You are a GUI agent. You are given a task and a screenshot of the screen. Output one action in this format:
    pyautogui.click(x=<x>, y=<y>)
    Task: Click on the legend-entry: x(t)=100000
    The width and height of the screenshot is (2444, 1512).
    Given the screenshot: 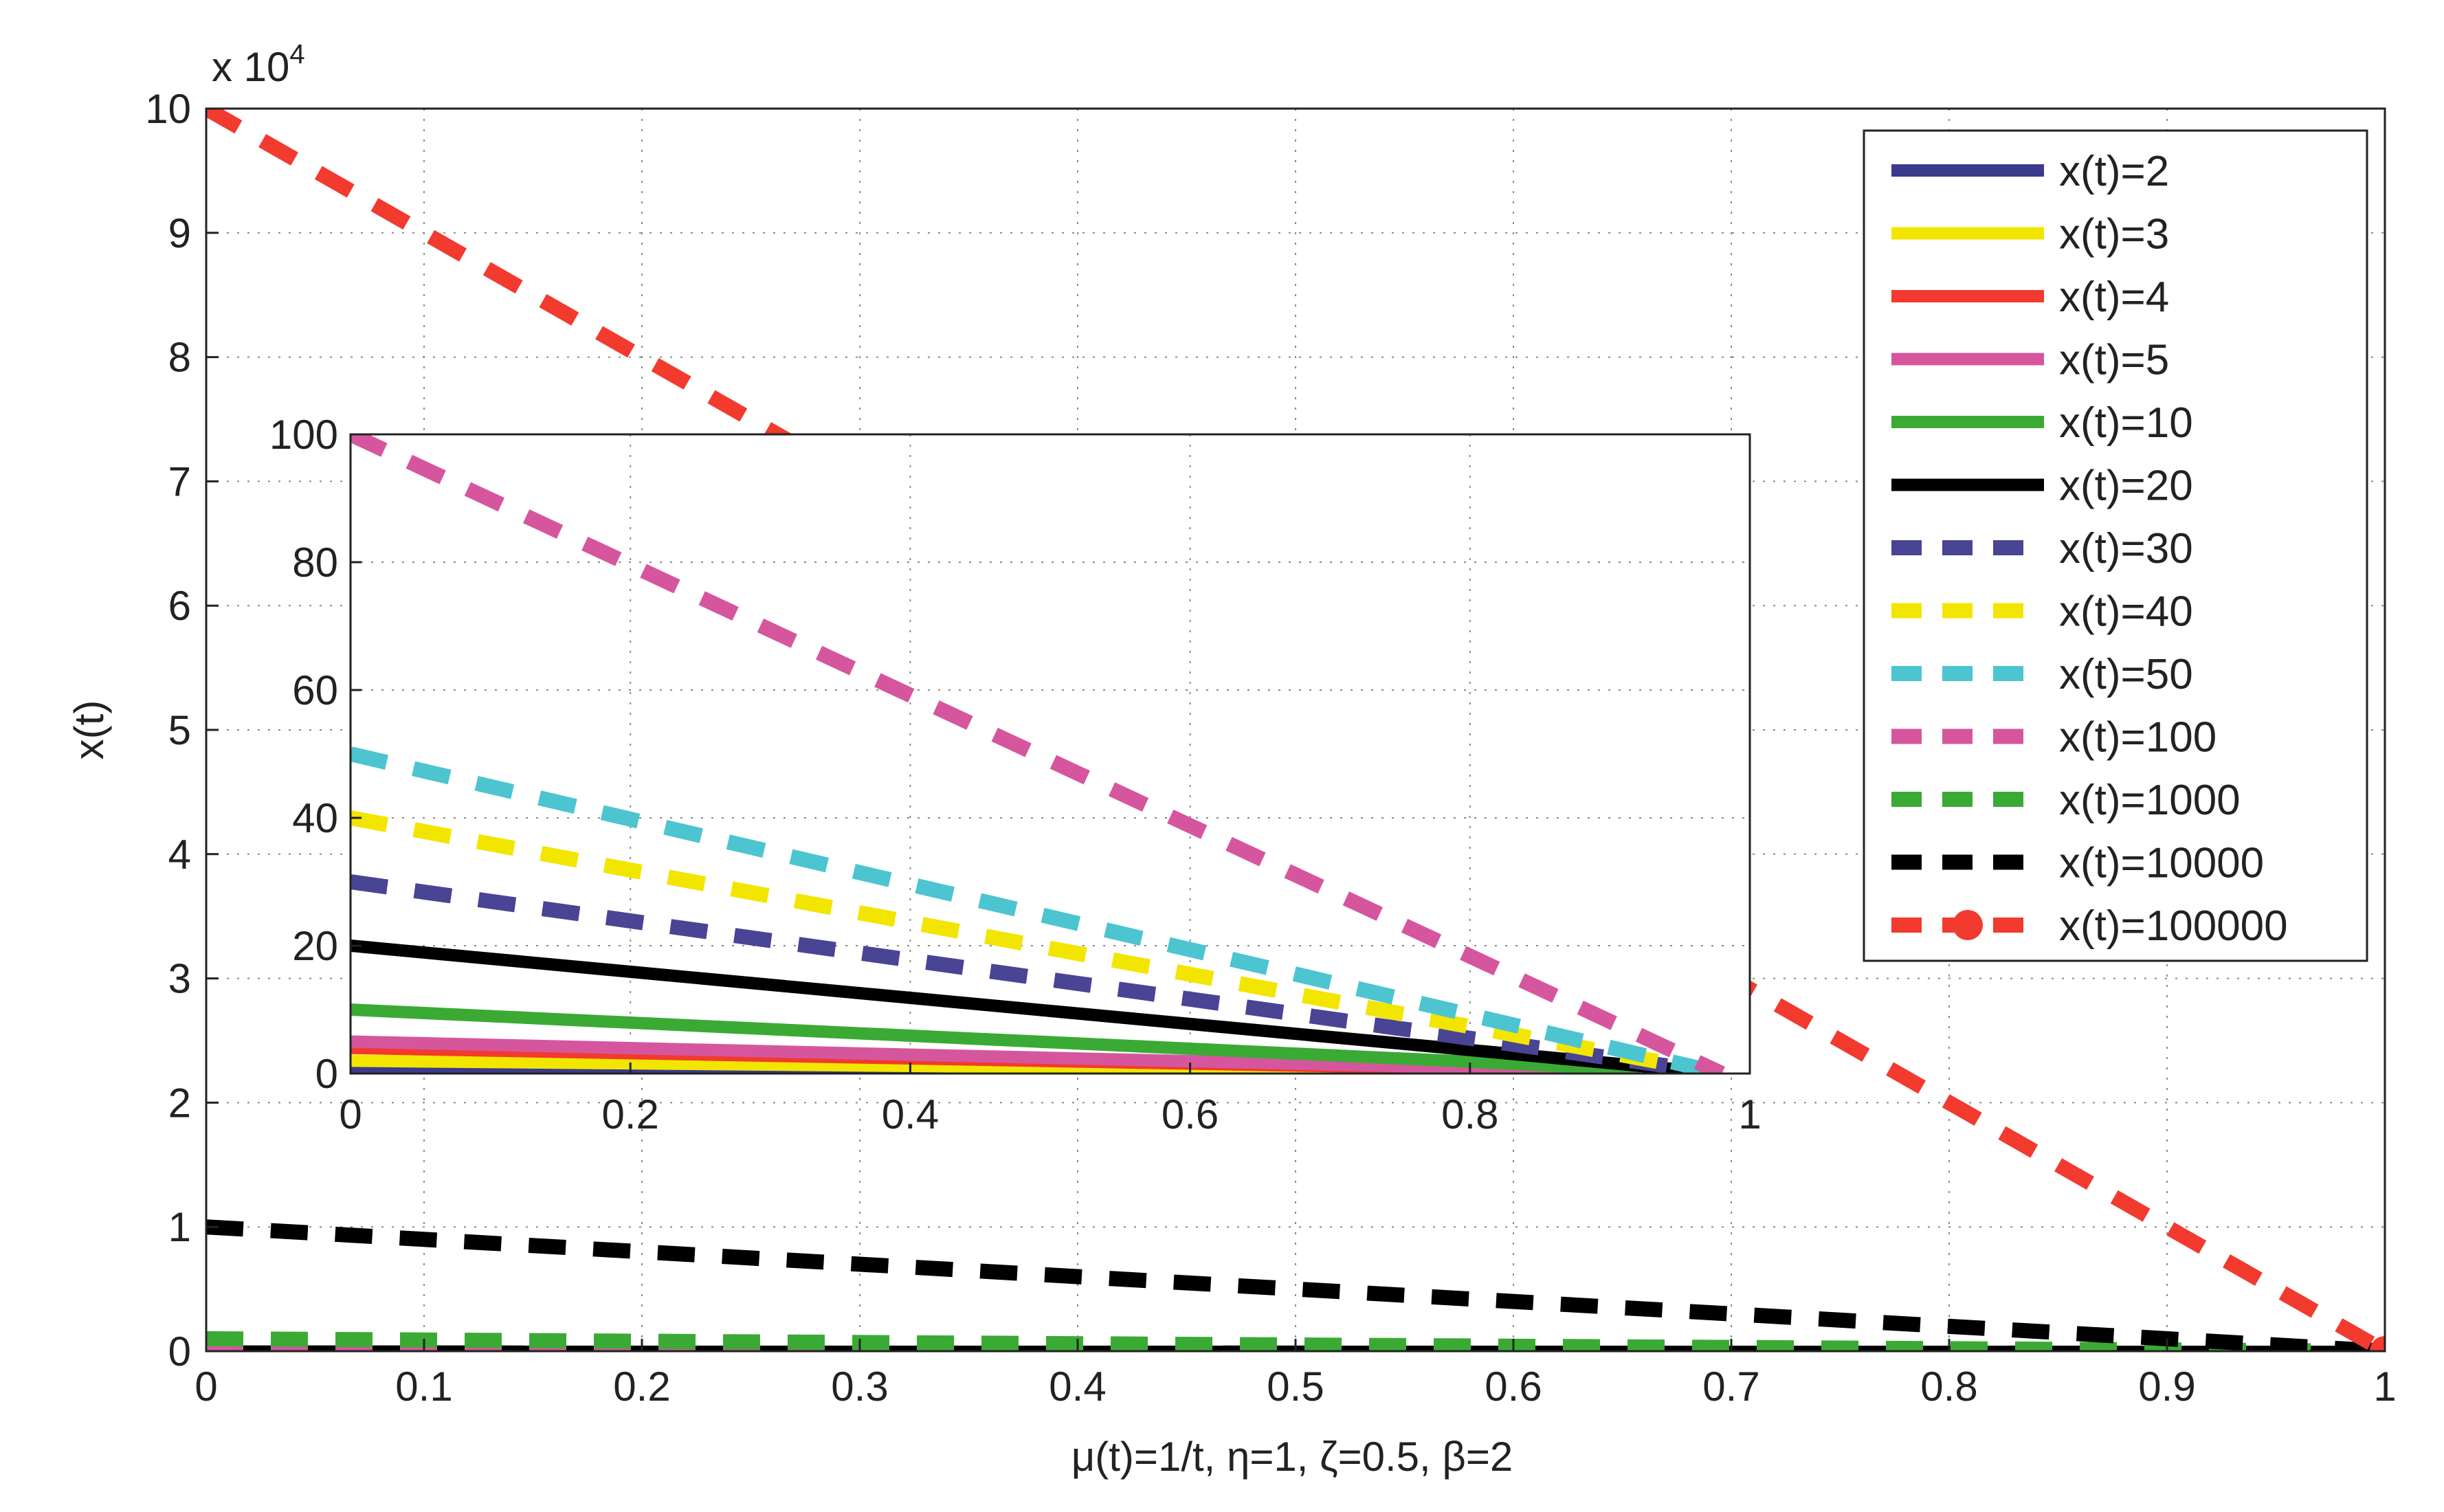 What is the action you would take?
    pyautogui.click(x=2173, y=926)
    